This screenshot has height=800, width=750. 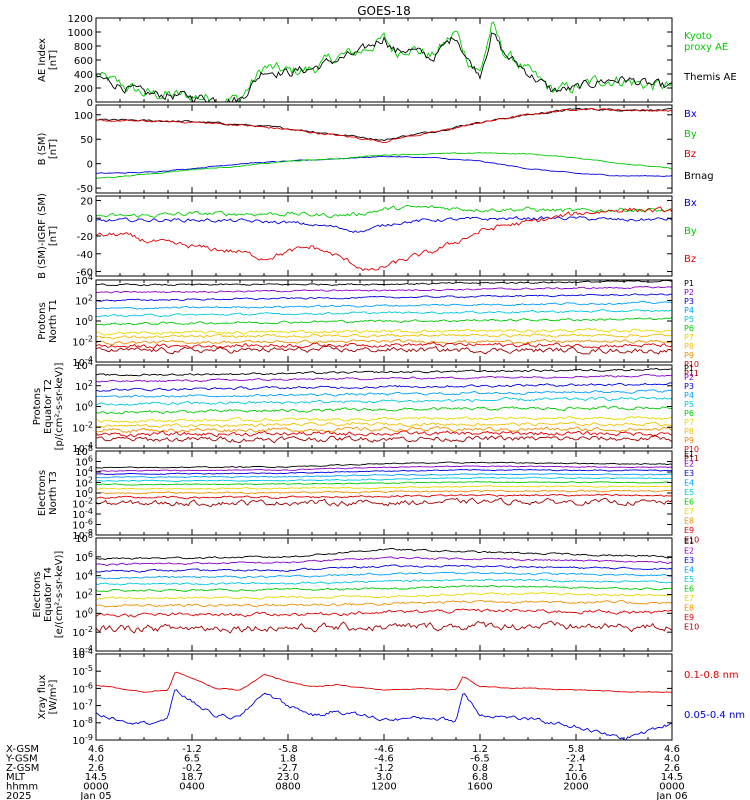 What do you see at coordinates (37, 594) in the screenshot?
I see `y-axis-label: Electrons` at bounding box center [37, 594].